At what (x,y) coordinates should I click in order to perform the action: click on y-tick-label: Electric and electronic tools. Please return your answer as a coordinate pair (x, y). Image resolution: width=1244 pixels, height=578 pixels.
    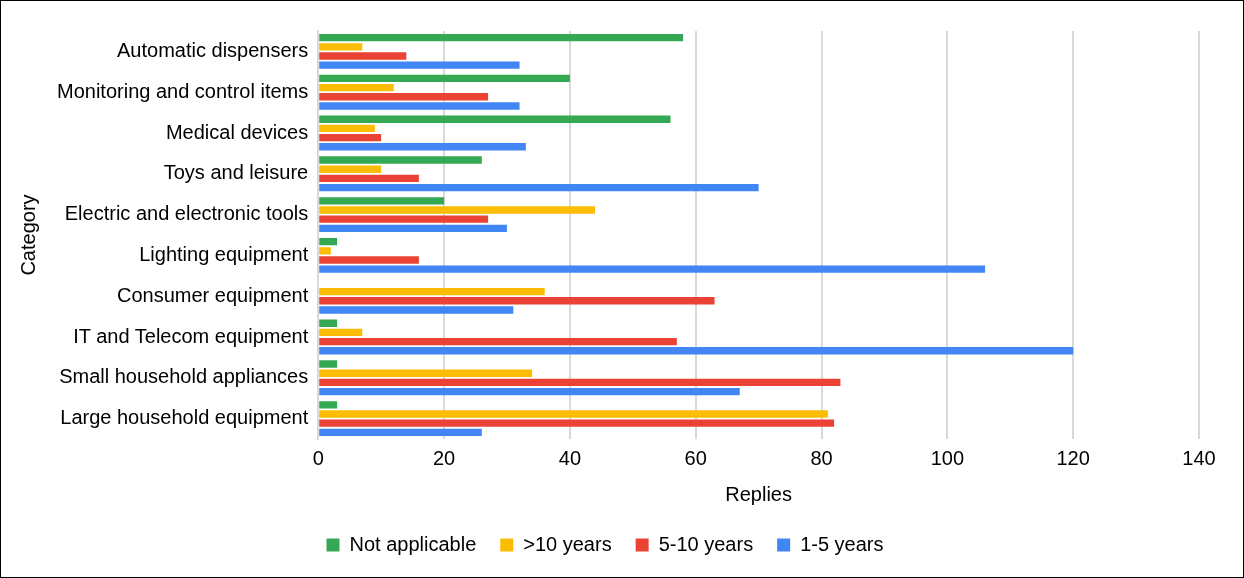
    Looking at the image, I should click on (186, 213).